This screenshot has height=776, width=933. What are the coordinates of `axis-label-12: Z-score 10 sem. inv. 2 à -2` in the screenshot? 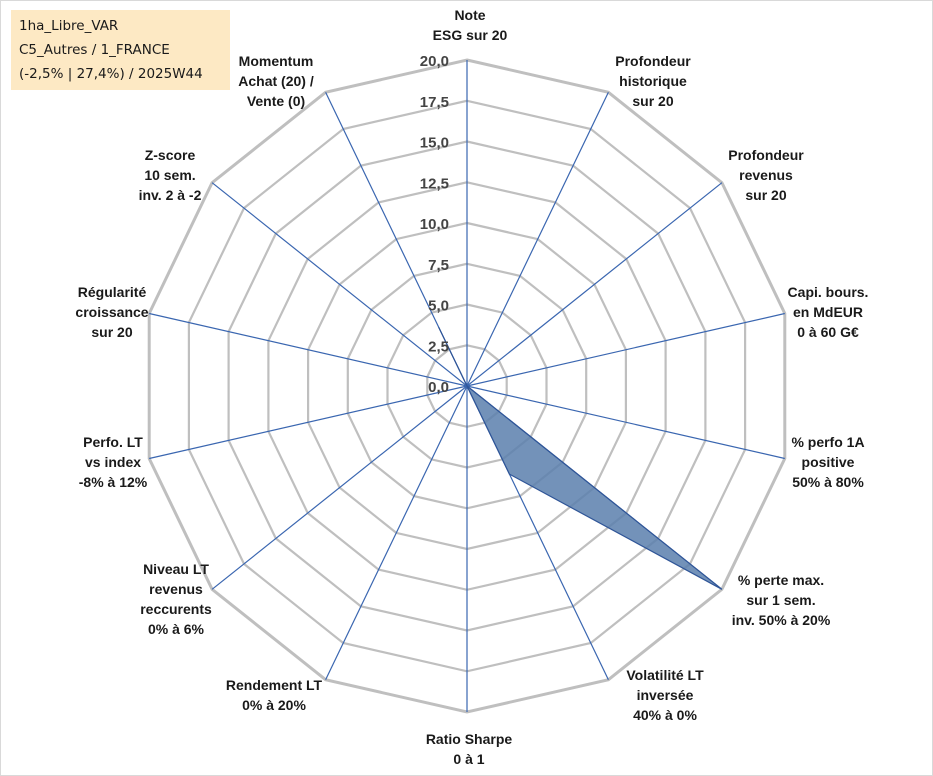 It's located at (170, 175).